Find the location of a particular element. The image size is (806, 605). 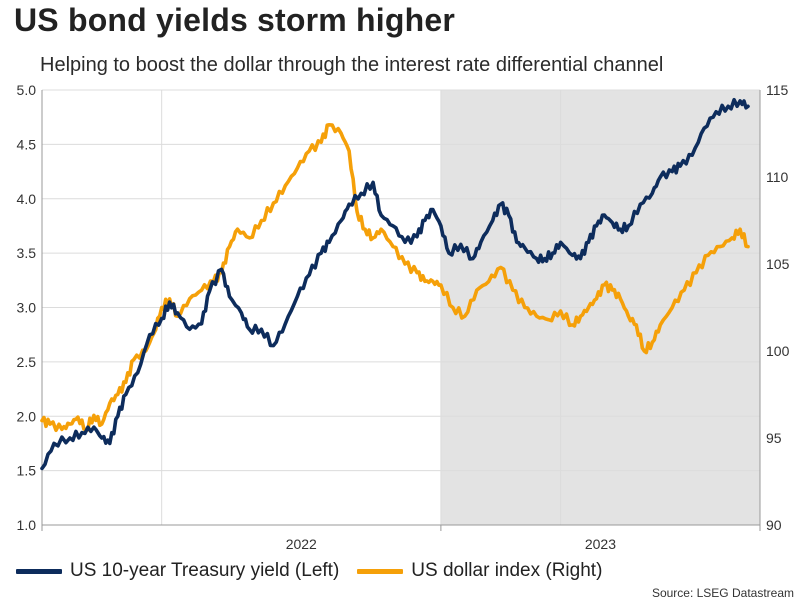

legend-item-dollar: US dollar index (Right) is located at coordinates (479, 571).